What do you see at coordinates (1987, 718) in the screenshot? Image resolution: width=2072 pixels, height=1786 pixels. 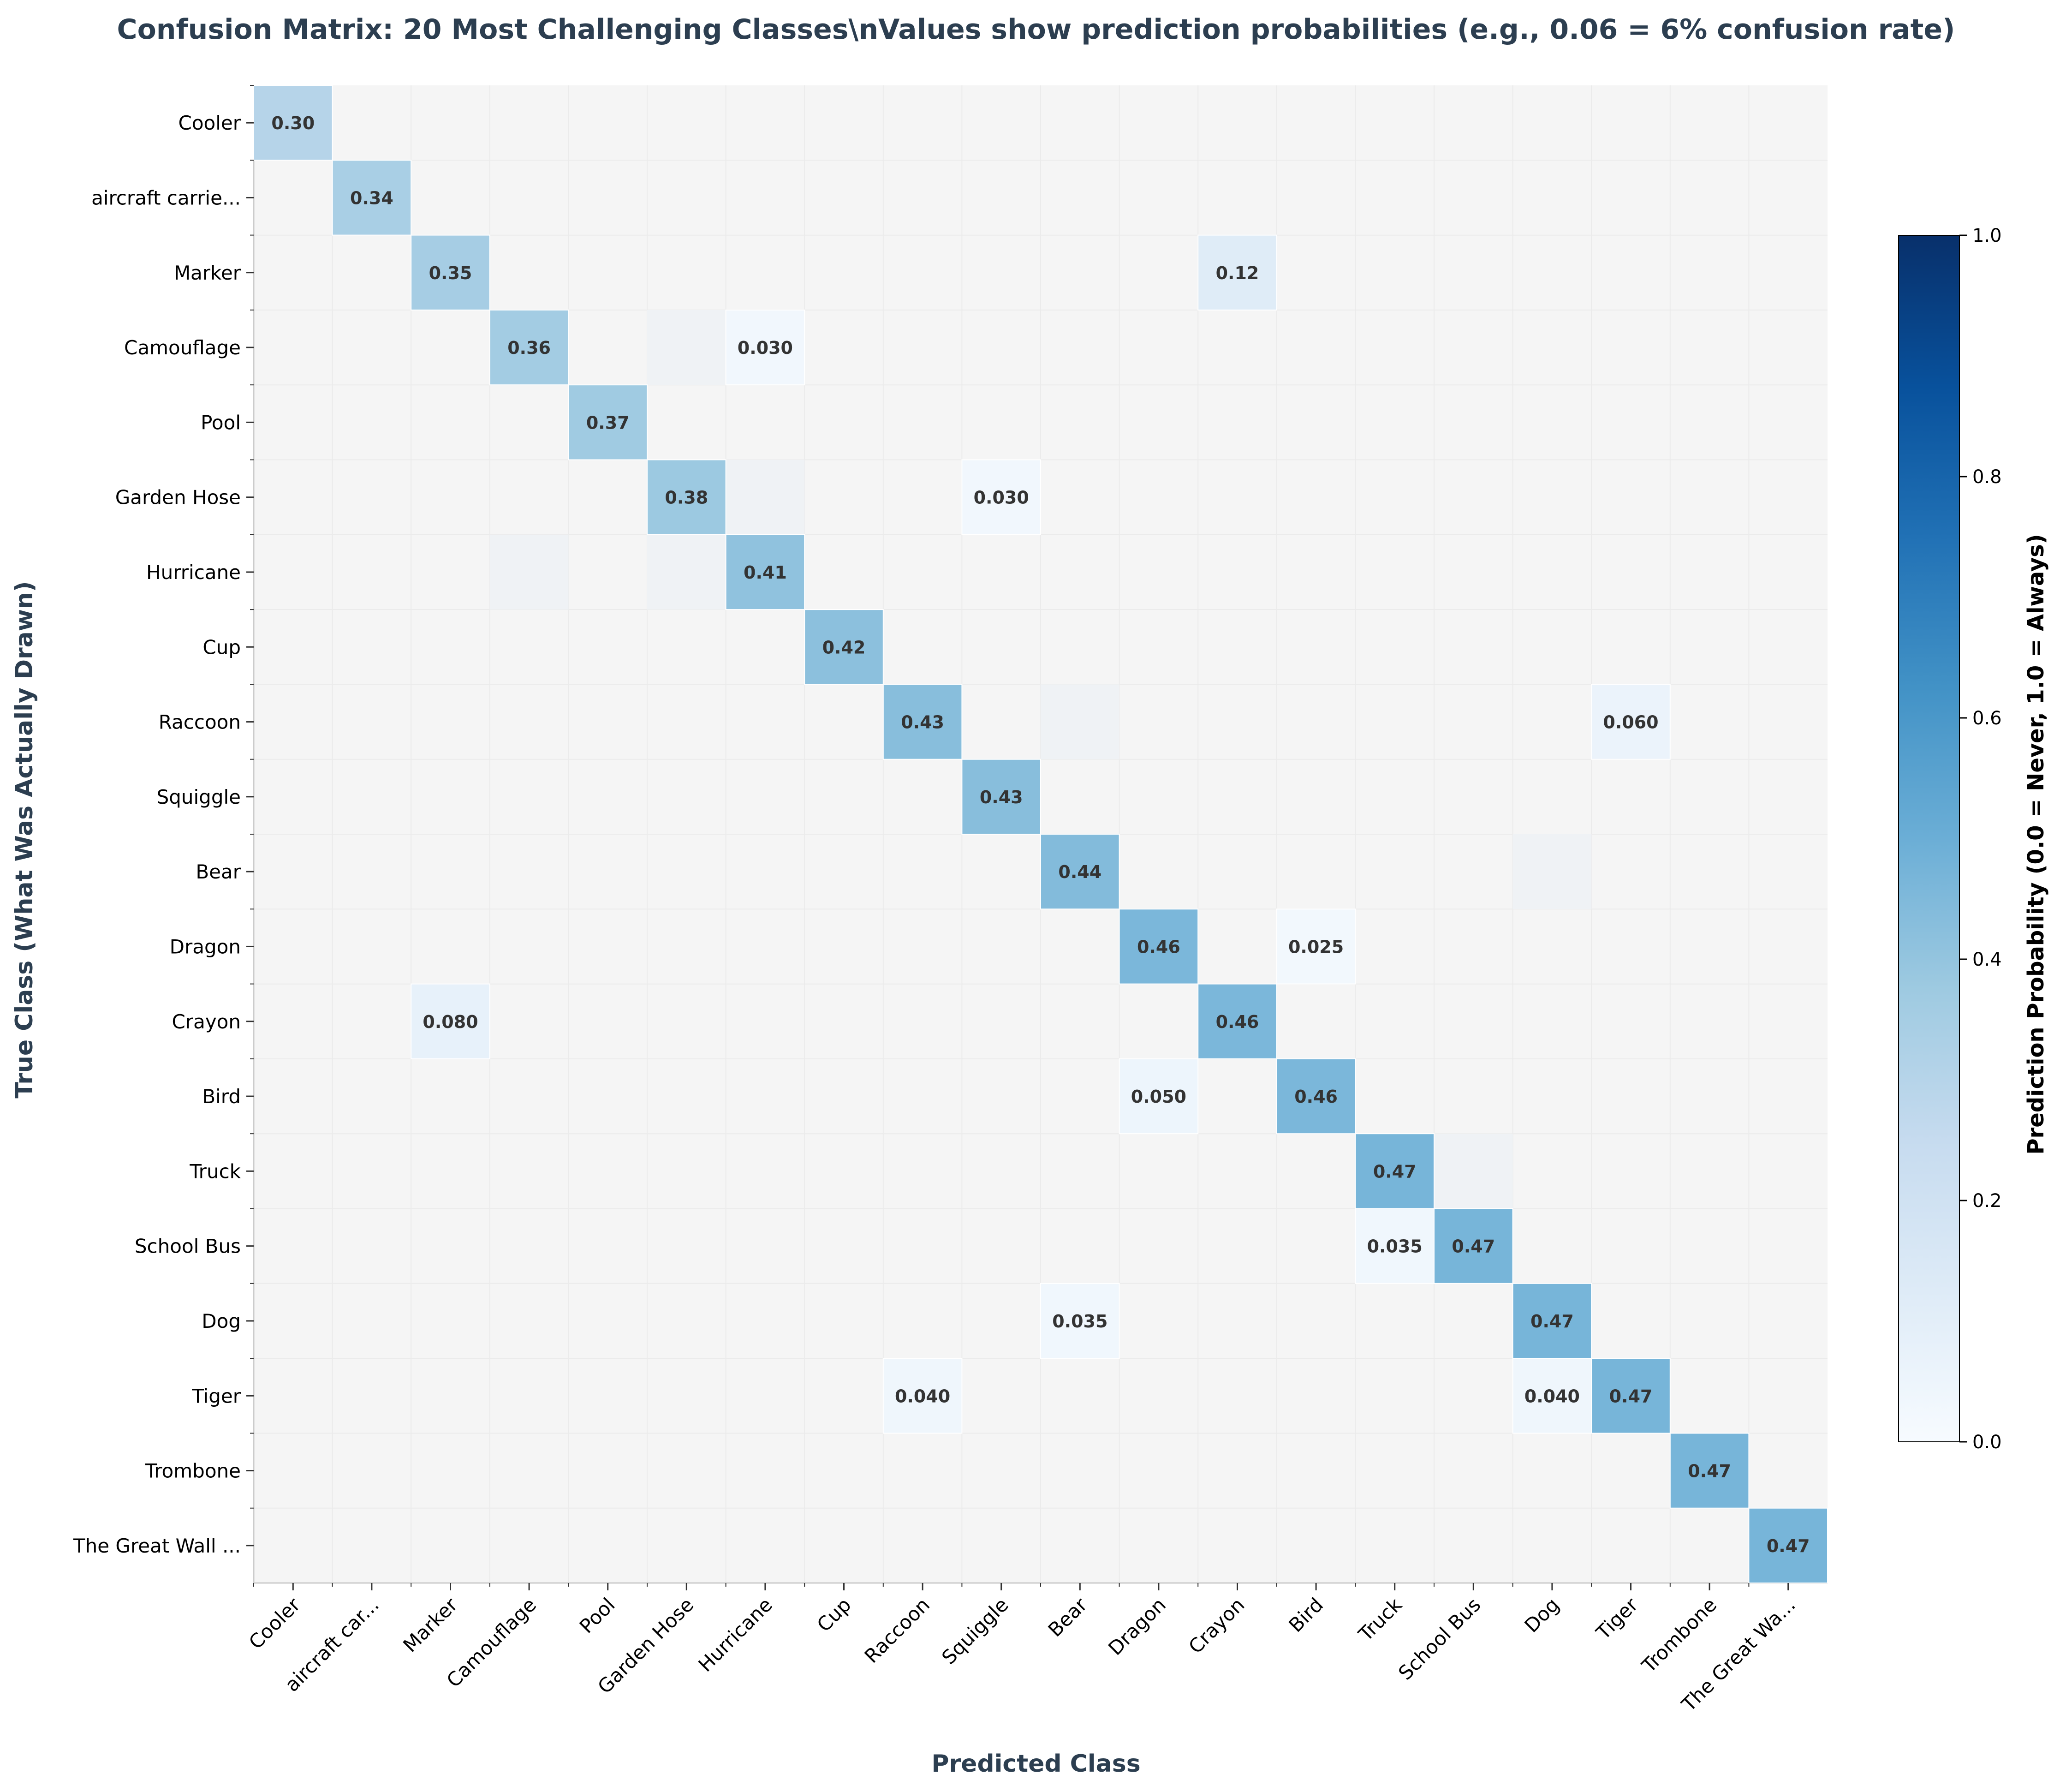 I see `colorbar-tick-label: 0.6` at bounding box center [1987, 718].